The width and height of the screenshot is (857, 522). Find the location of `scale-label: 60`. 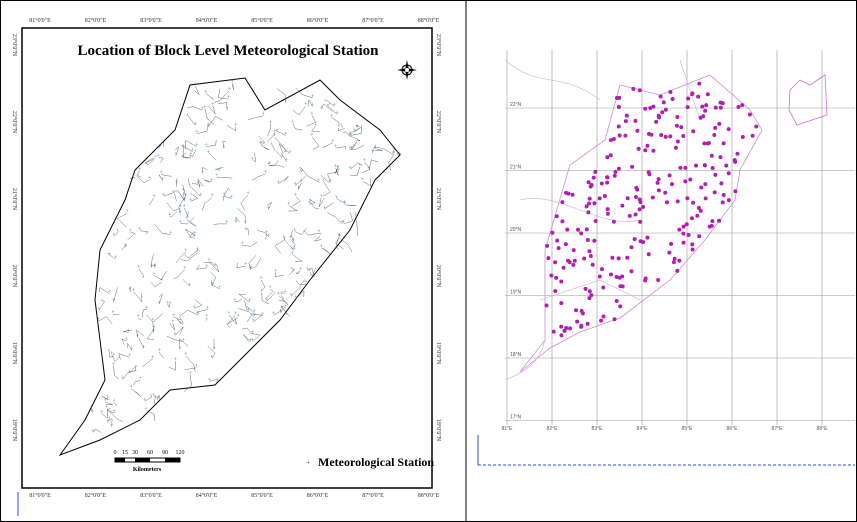

scale-label: 60 is located at coordinates (150, 453).